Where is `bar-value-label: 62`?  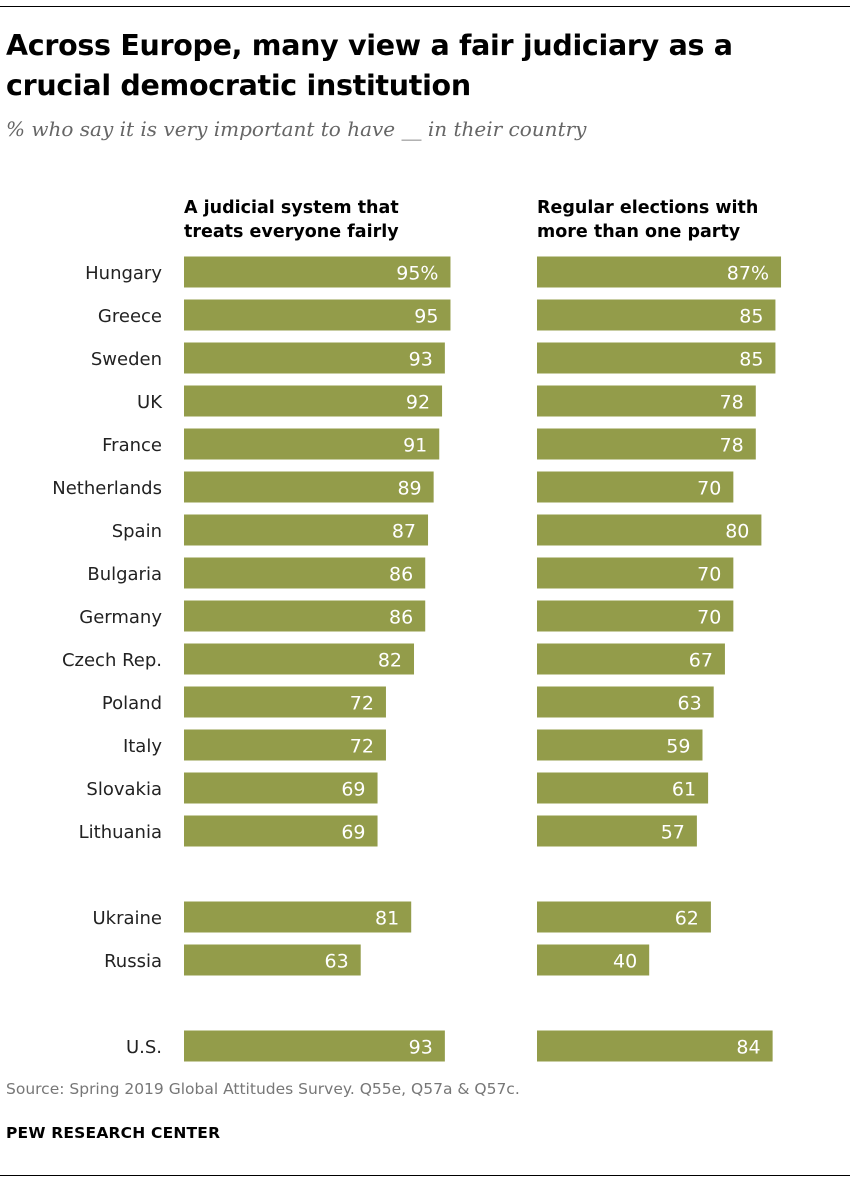
bar-value-label: 62 is located at coordinates (687, 919).